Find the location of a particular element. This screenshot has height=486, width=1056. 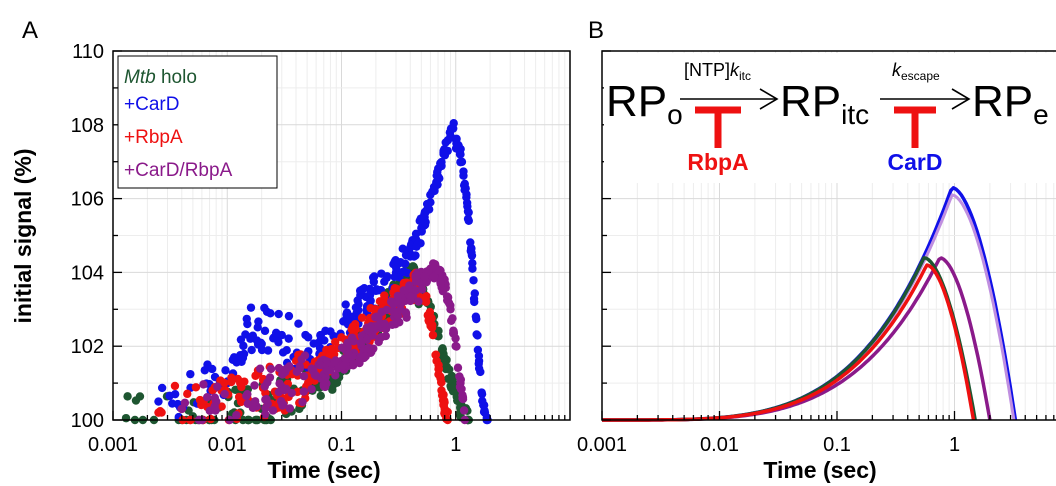

arrow-1-label-prefix: [NTP] is located at coordinates (707, 70).